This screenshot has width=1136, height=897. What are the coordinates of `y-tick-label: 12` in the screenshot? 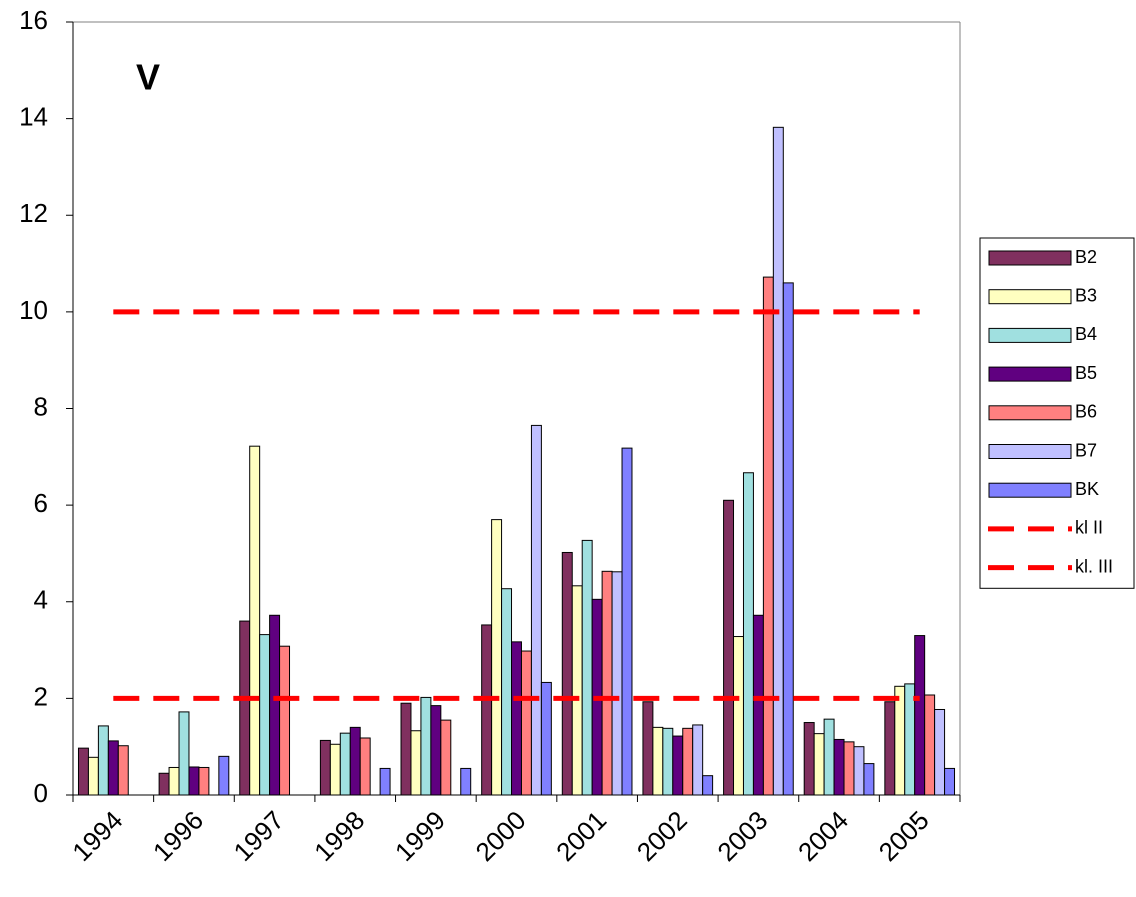 It's located at (33, 213).